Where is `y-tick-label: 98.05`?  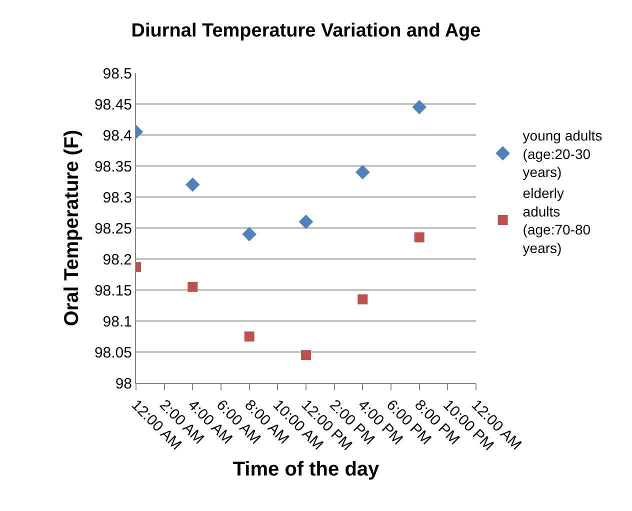
y-tick-label: 98.05 is located at coordinates (113, 353).